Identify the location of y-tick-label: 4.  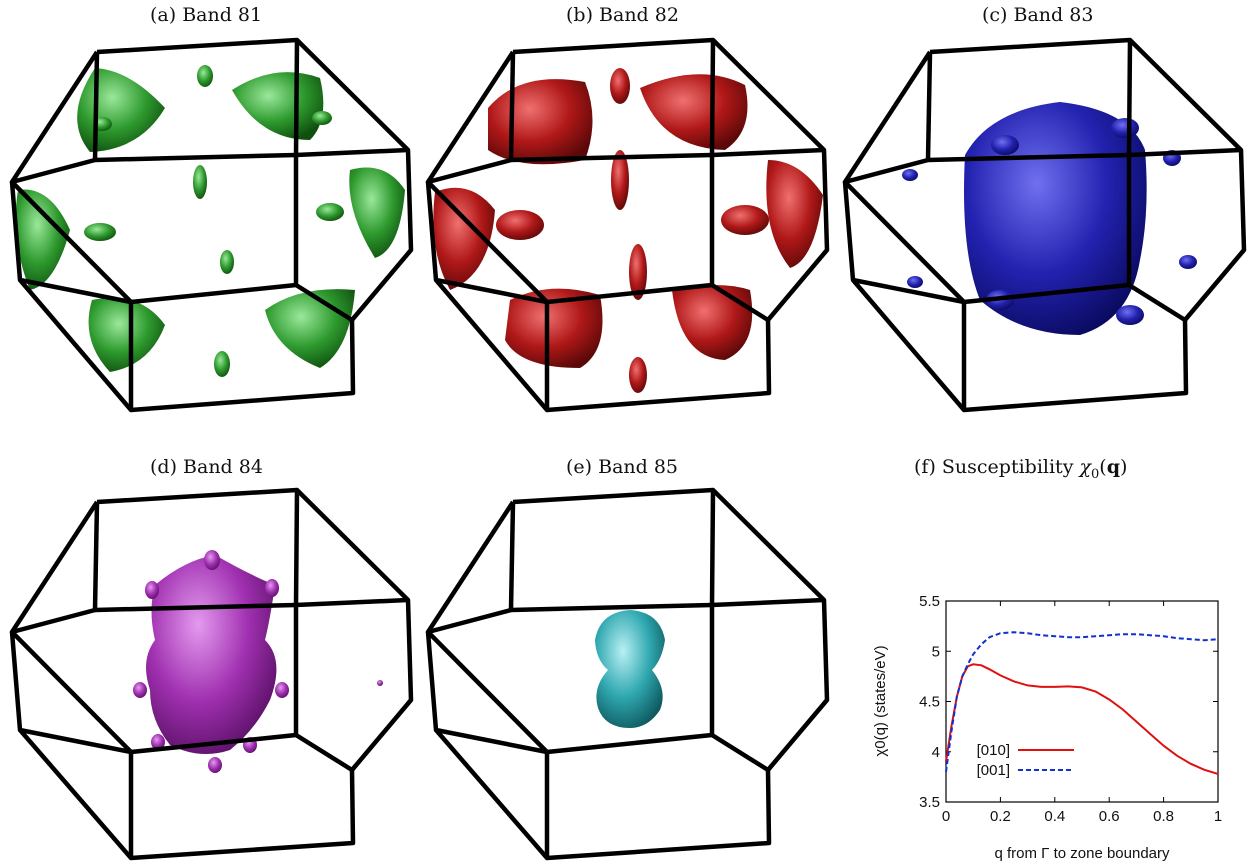
(936, 752).